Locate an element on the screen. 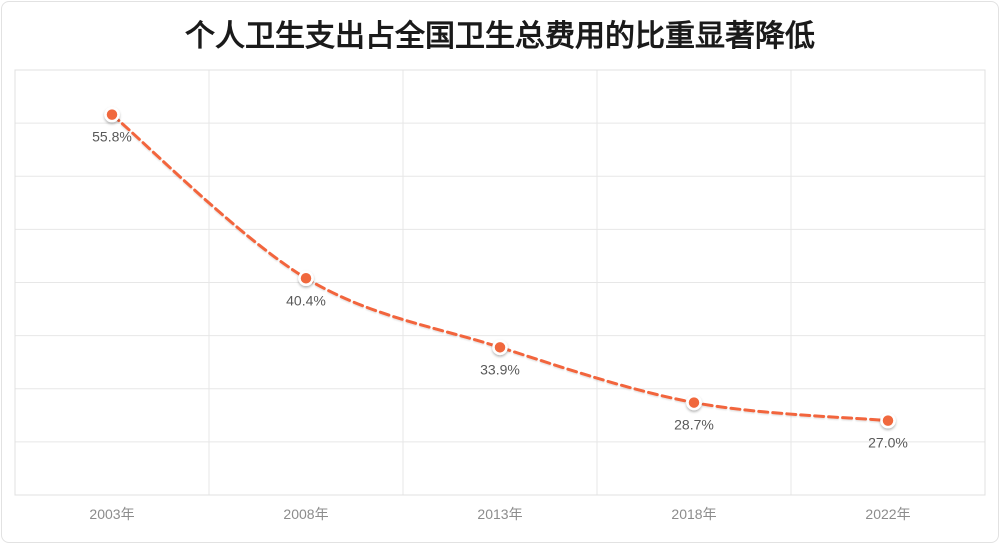 This screenshot has height=544, width=1000. x-axis-label: 2013年 is located at coordinates (499, 514).